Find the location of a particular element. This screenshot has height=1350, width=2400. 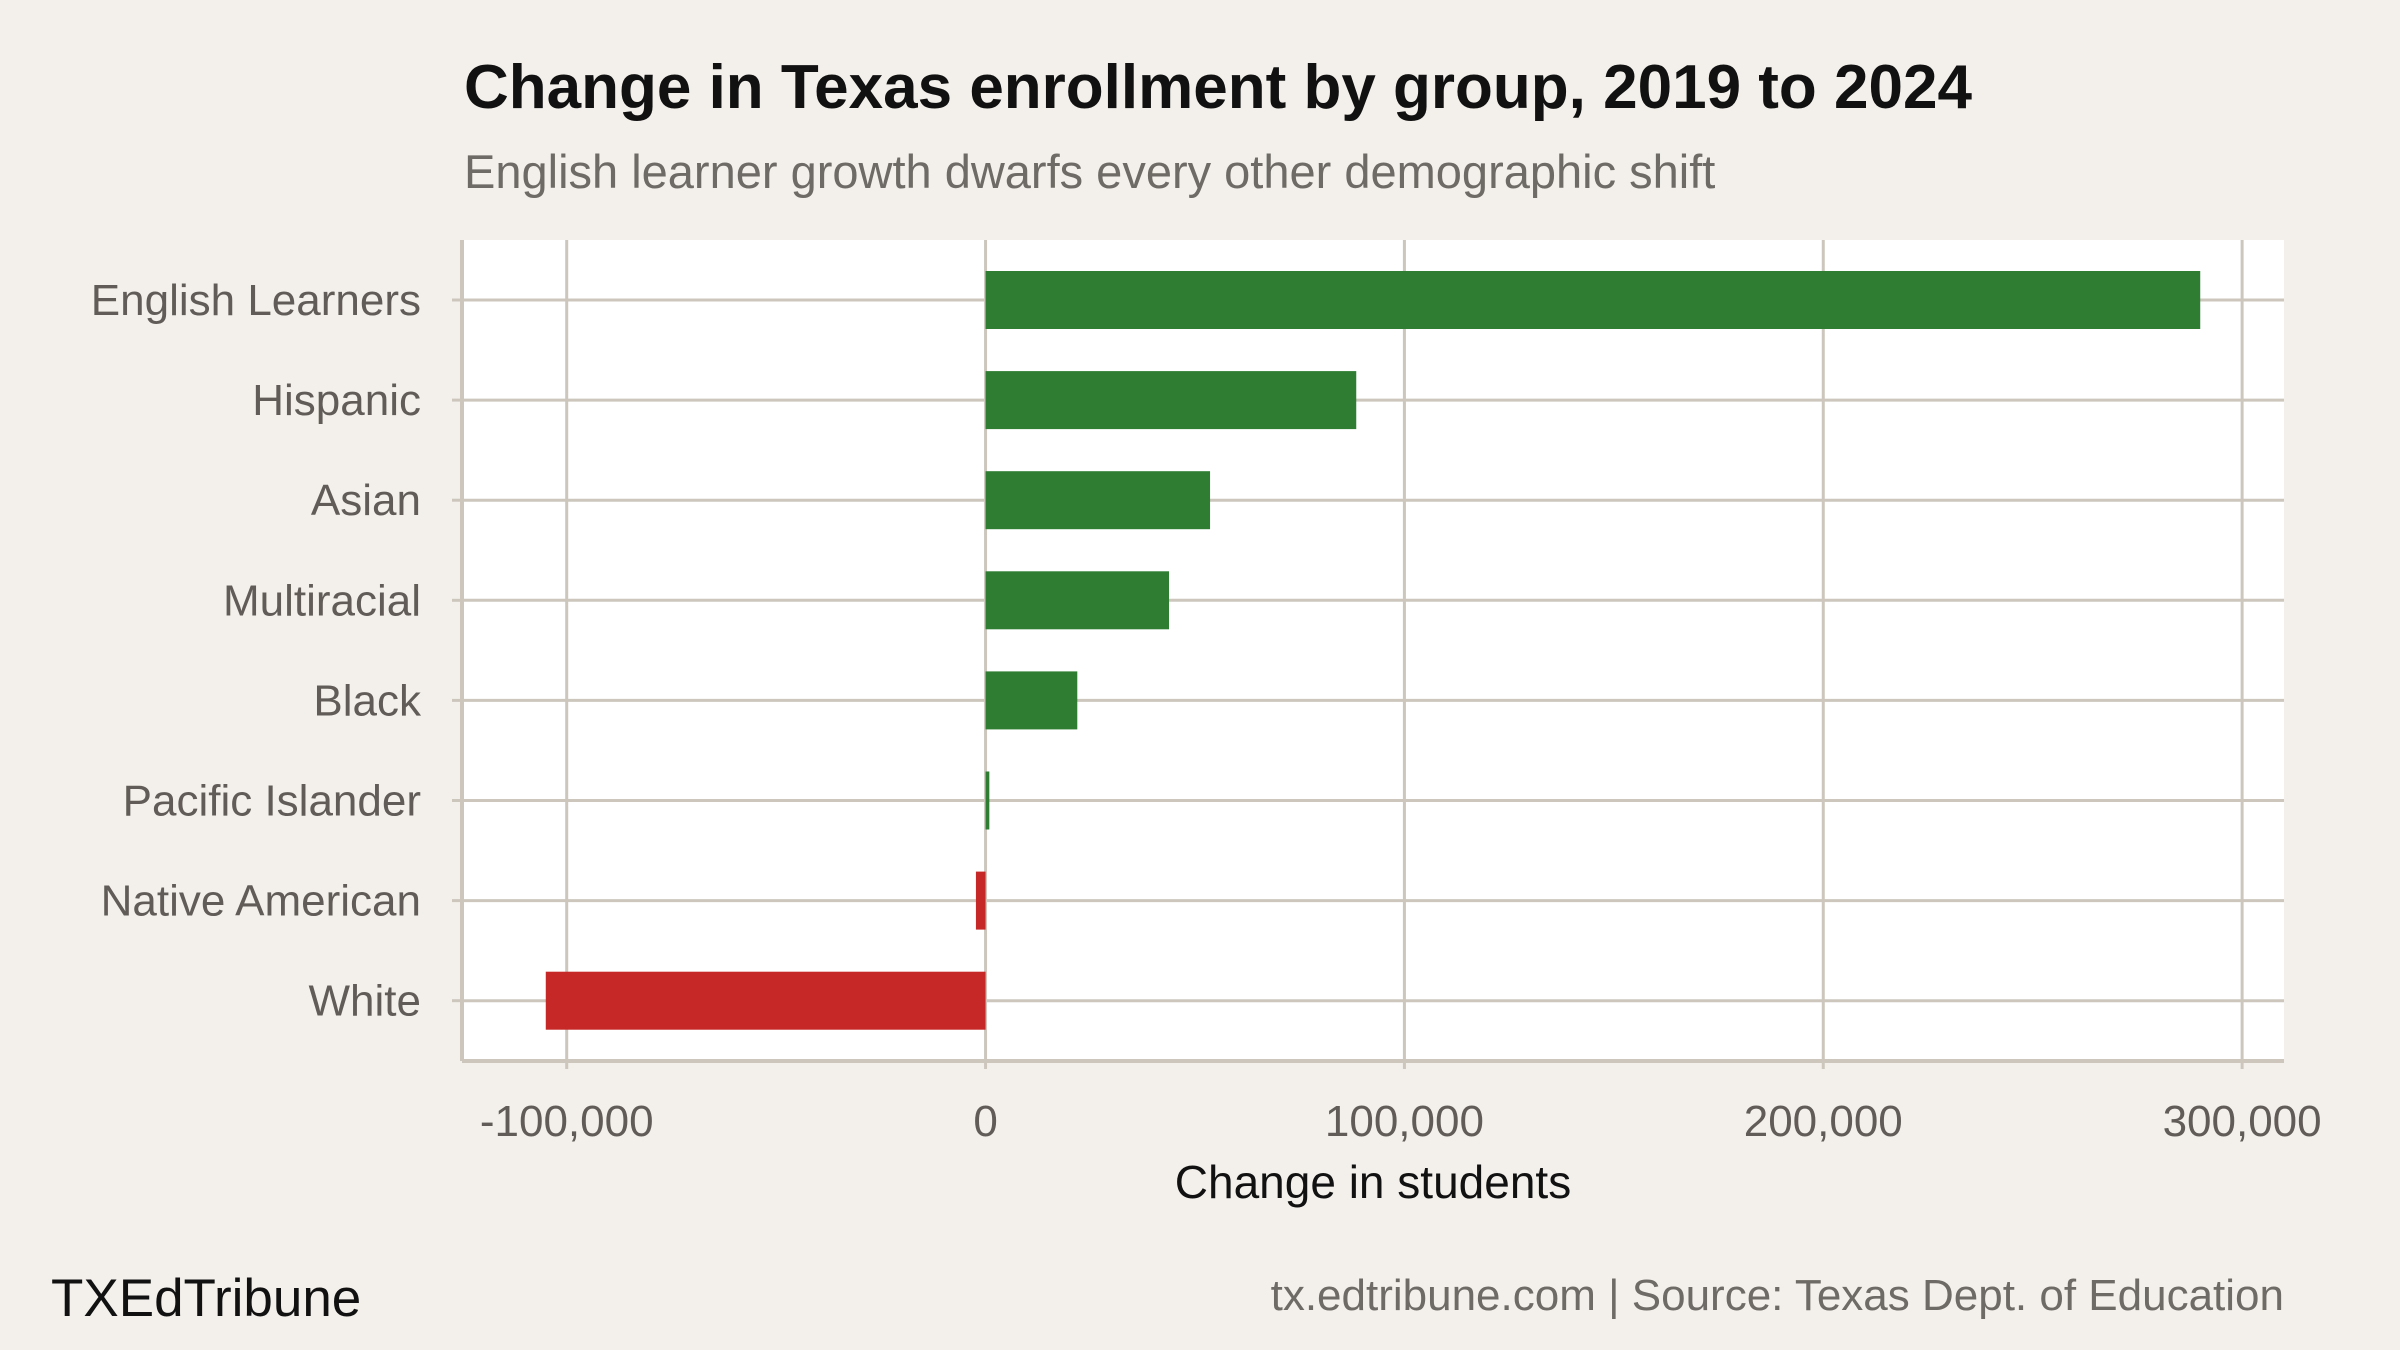

category-label: White is located at coordinates (365, 1001).